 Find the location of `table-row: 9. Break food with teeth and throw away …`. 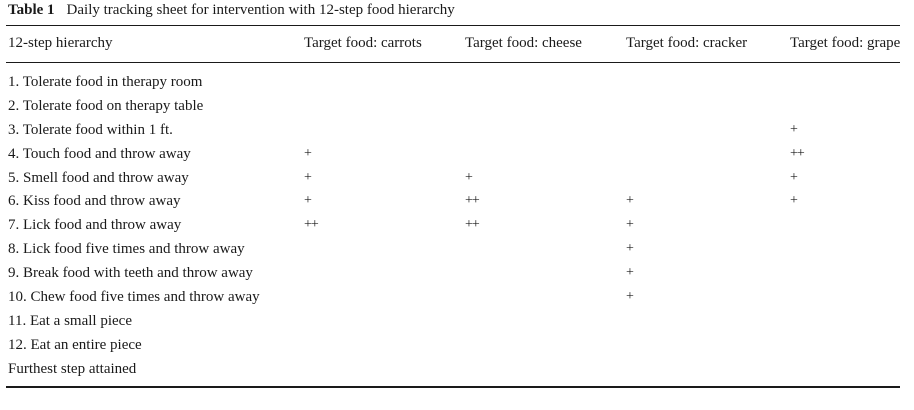

table-row: 9. Break food with teeth and throw away … is located at coordinates (457, 274).